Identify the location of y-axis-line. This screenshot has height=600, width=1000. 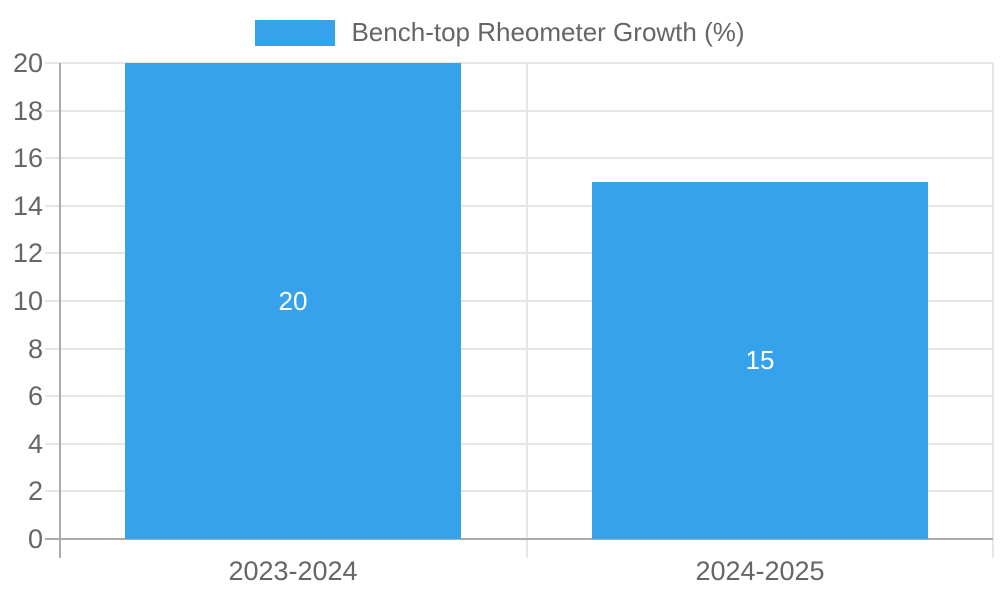
(60, 310).